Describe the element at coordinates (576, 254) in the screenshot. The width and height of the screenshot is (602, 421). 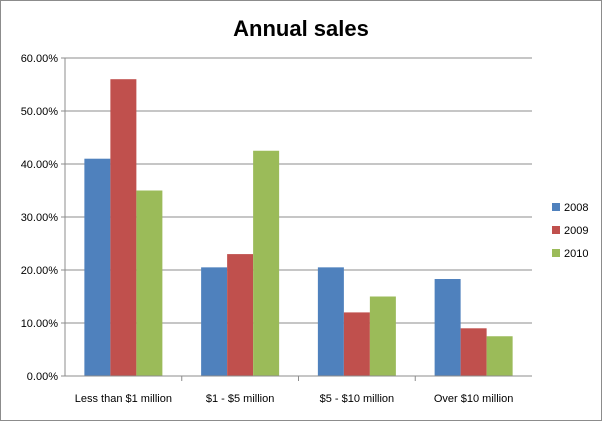
I see `legend-label: 2010` at that location.